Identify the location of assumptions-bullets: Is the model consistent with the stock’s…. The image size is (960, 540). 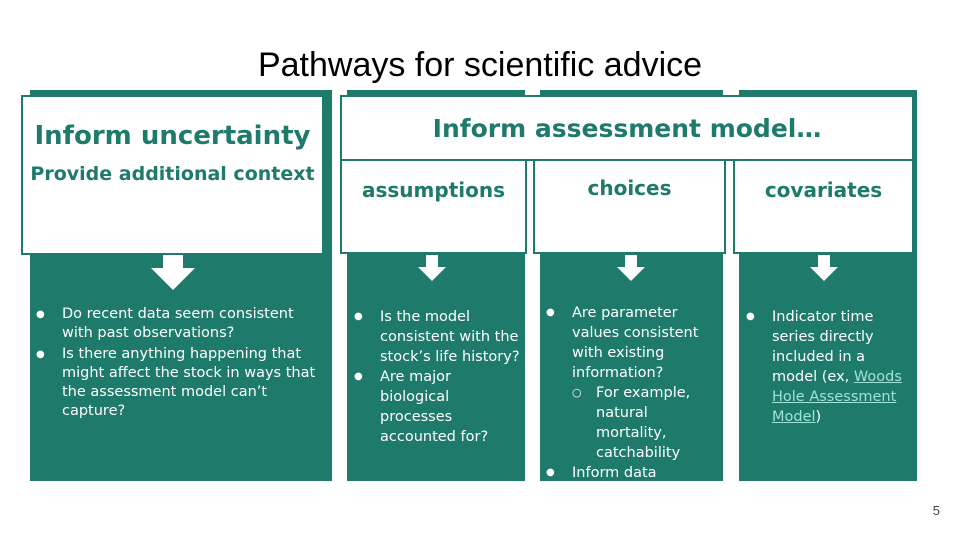
(437, 377).